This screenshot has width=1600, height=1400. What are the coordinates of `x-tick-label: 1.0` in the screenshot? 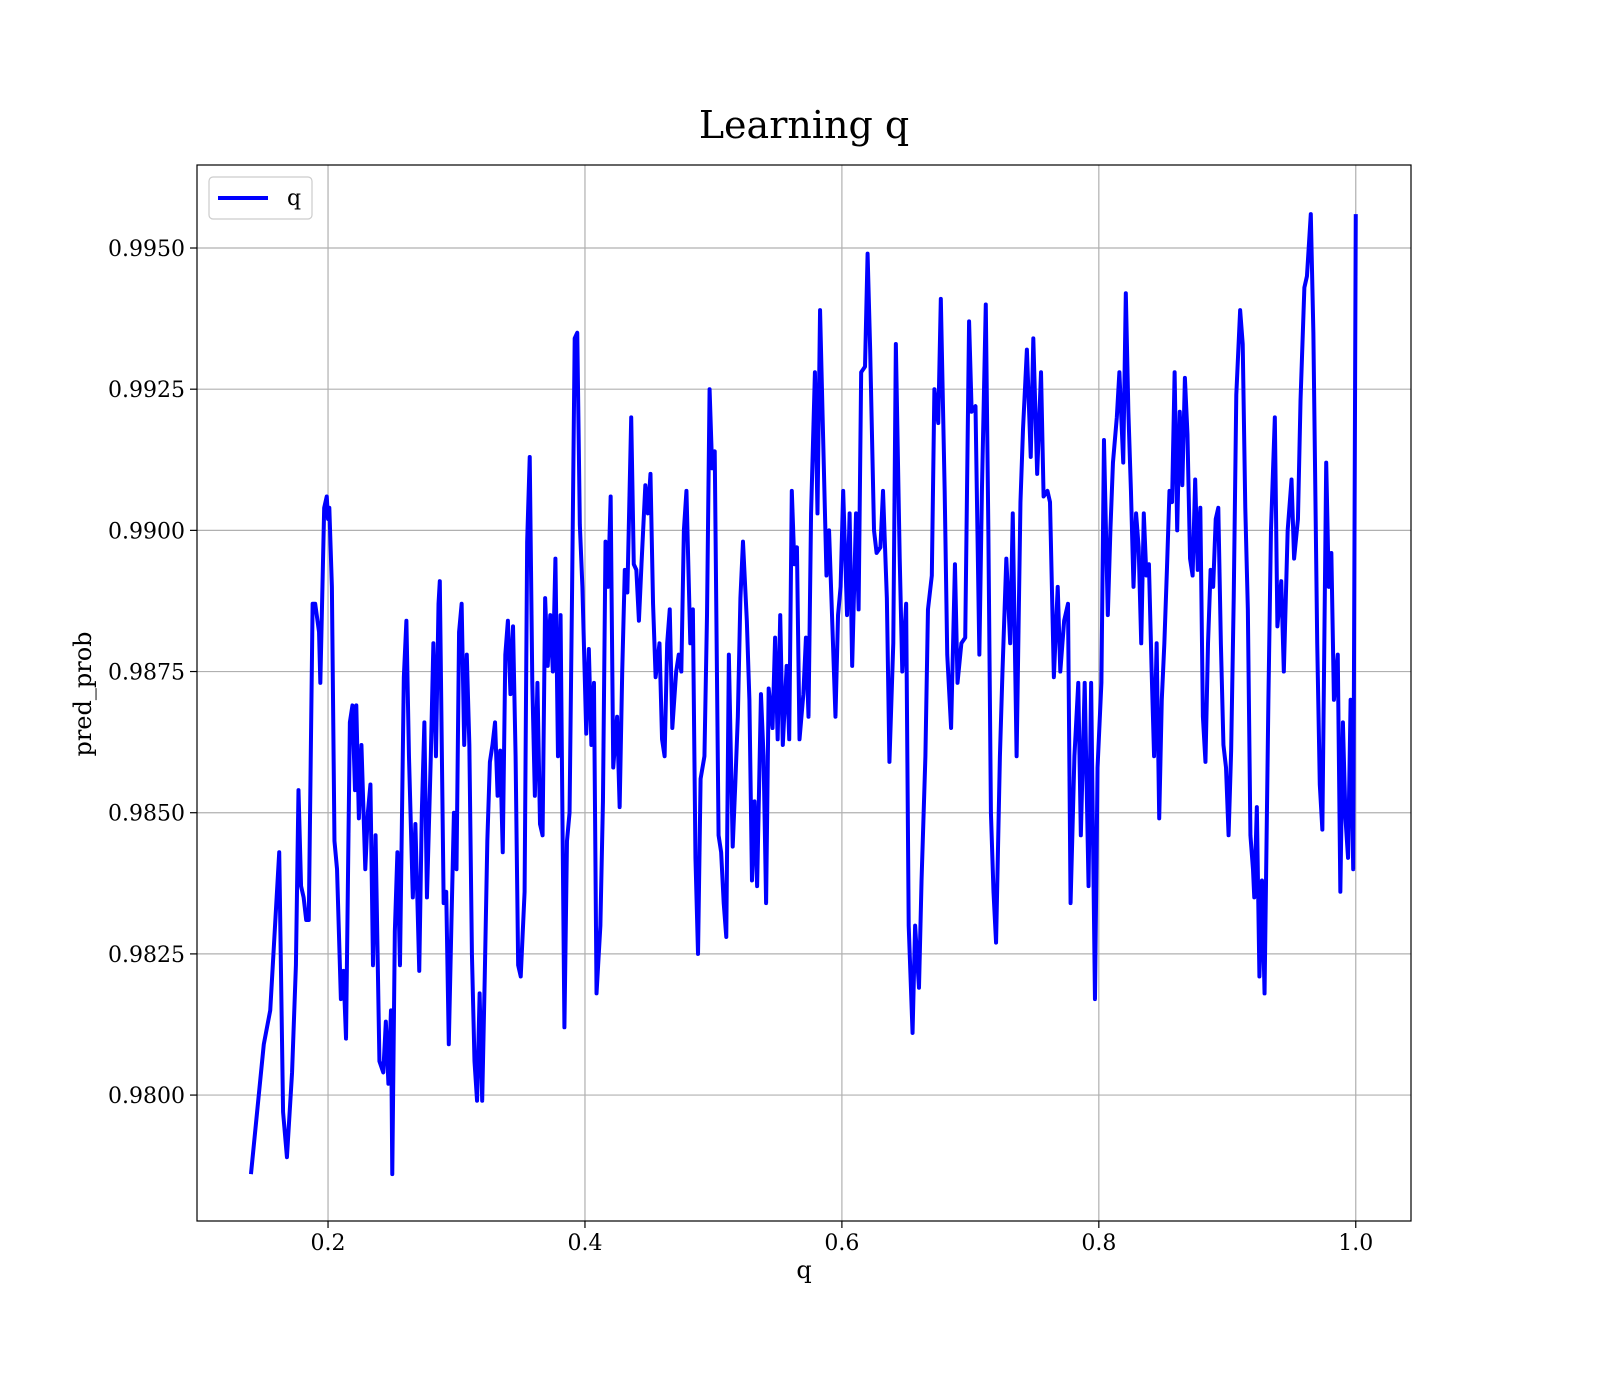 It's located at (1355, 1243).